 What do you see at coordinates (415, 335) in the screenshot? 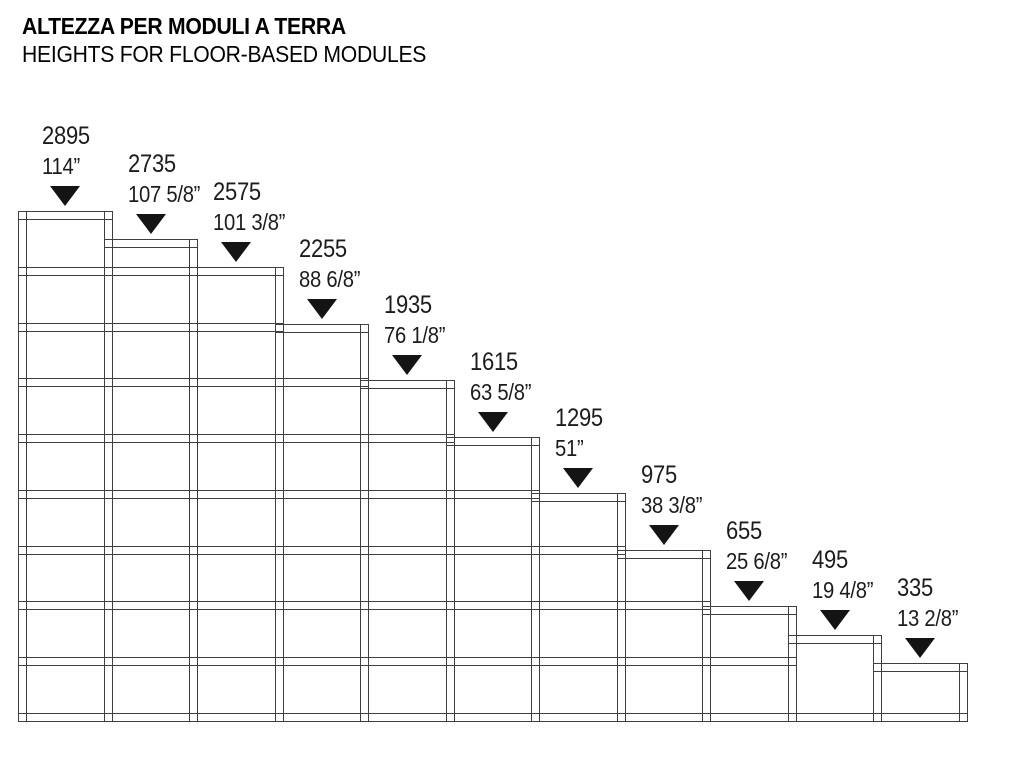
I see `module-height-inches-label: 76 1/8”` at bounding box center [415, 335].